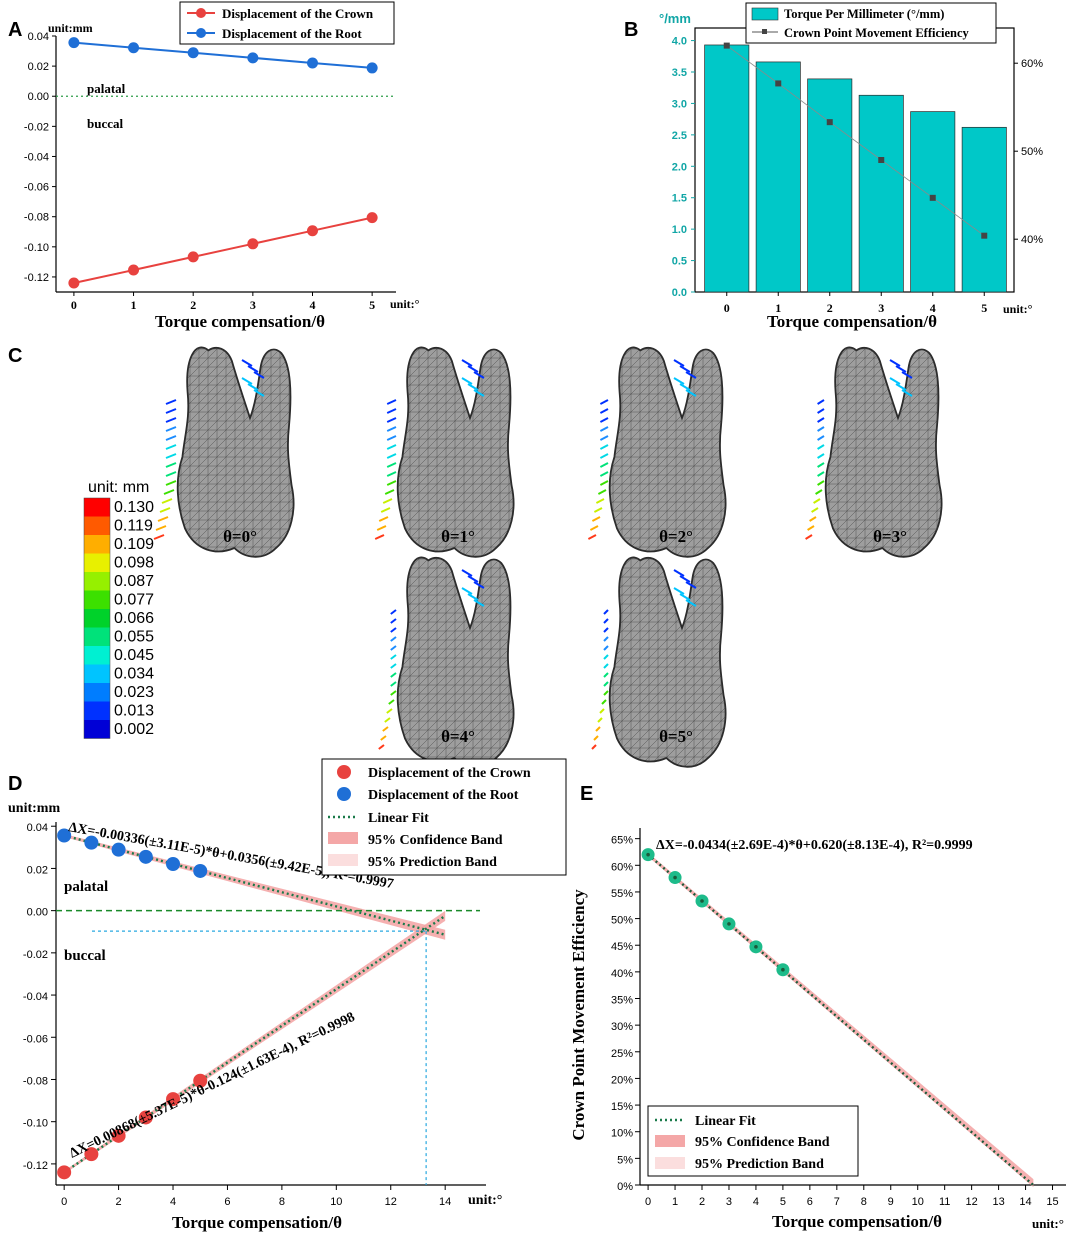 The image size is (1072, 1237). Describe the element at coordinates (298, 13) in the screenshot. I see `a-legend-crown-label: Displacement of the Crown` at that location.